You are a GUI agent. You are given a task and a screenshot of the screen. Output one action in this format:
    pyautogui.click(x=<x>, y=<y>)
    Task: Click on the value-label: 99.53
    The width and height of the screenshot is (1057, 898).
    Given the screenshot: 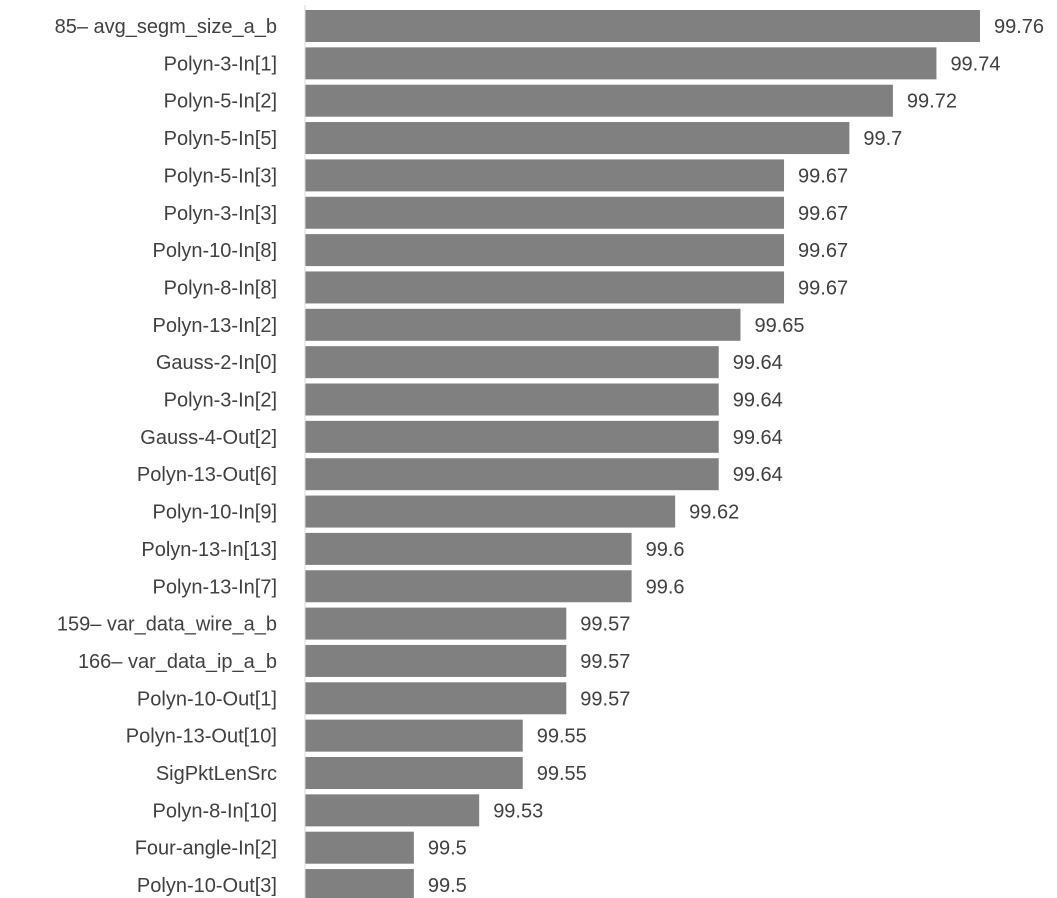 What is the action you would take?
    pyautogui.click(x=518, y=811)
    